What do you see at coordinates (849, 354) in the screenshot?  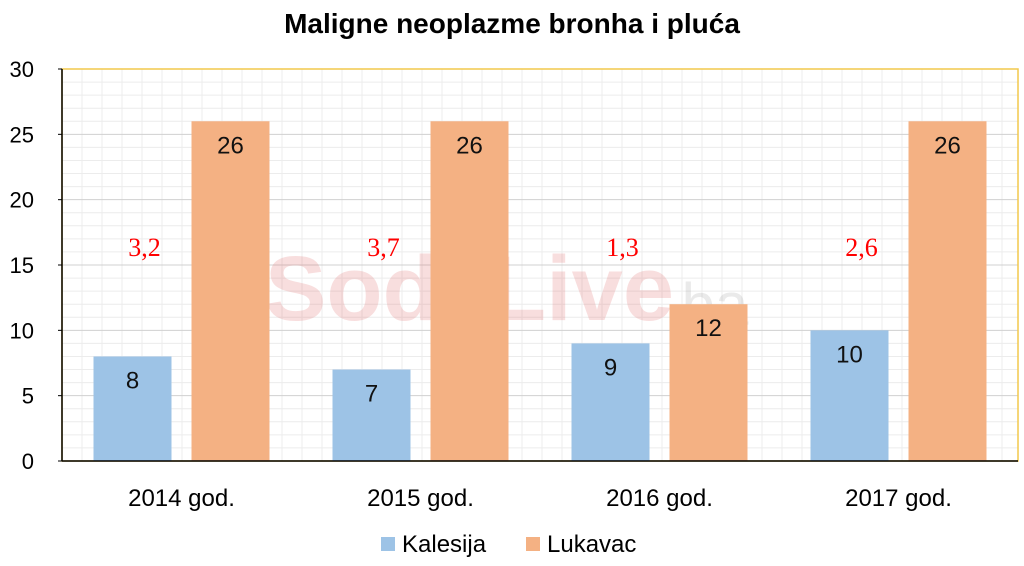 I see `data-label: 10` at bounding box center [849, 354].